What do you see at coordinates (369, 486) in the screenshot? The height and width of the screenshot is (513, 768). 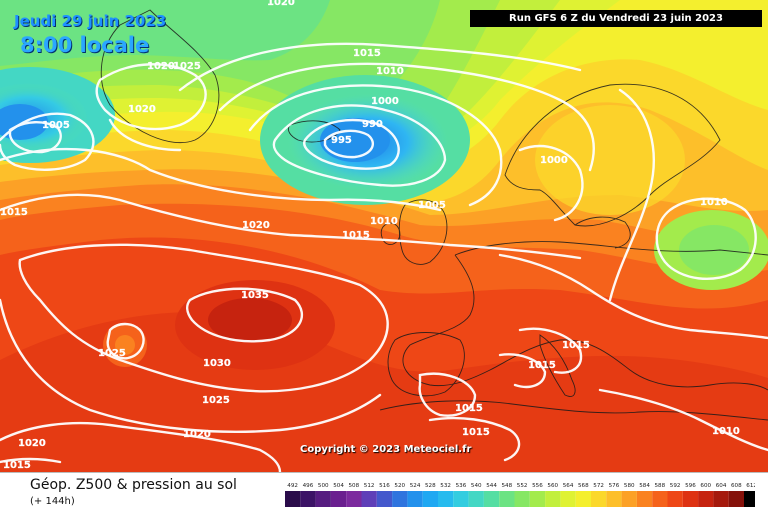 I see `scale-tick-label: 512` at bounding box center [369, 486].